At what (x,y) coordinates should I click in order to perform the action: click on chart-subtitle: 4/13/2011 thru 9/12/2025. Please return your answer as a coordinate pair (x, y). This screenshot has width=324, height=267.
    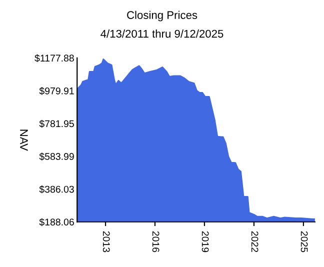
    Looking at the image, I should click on (162, 34).